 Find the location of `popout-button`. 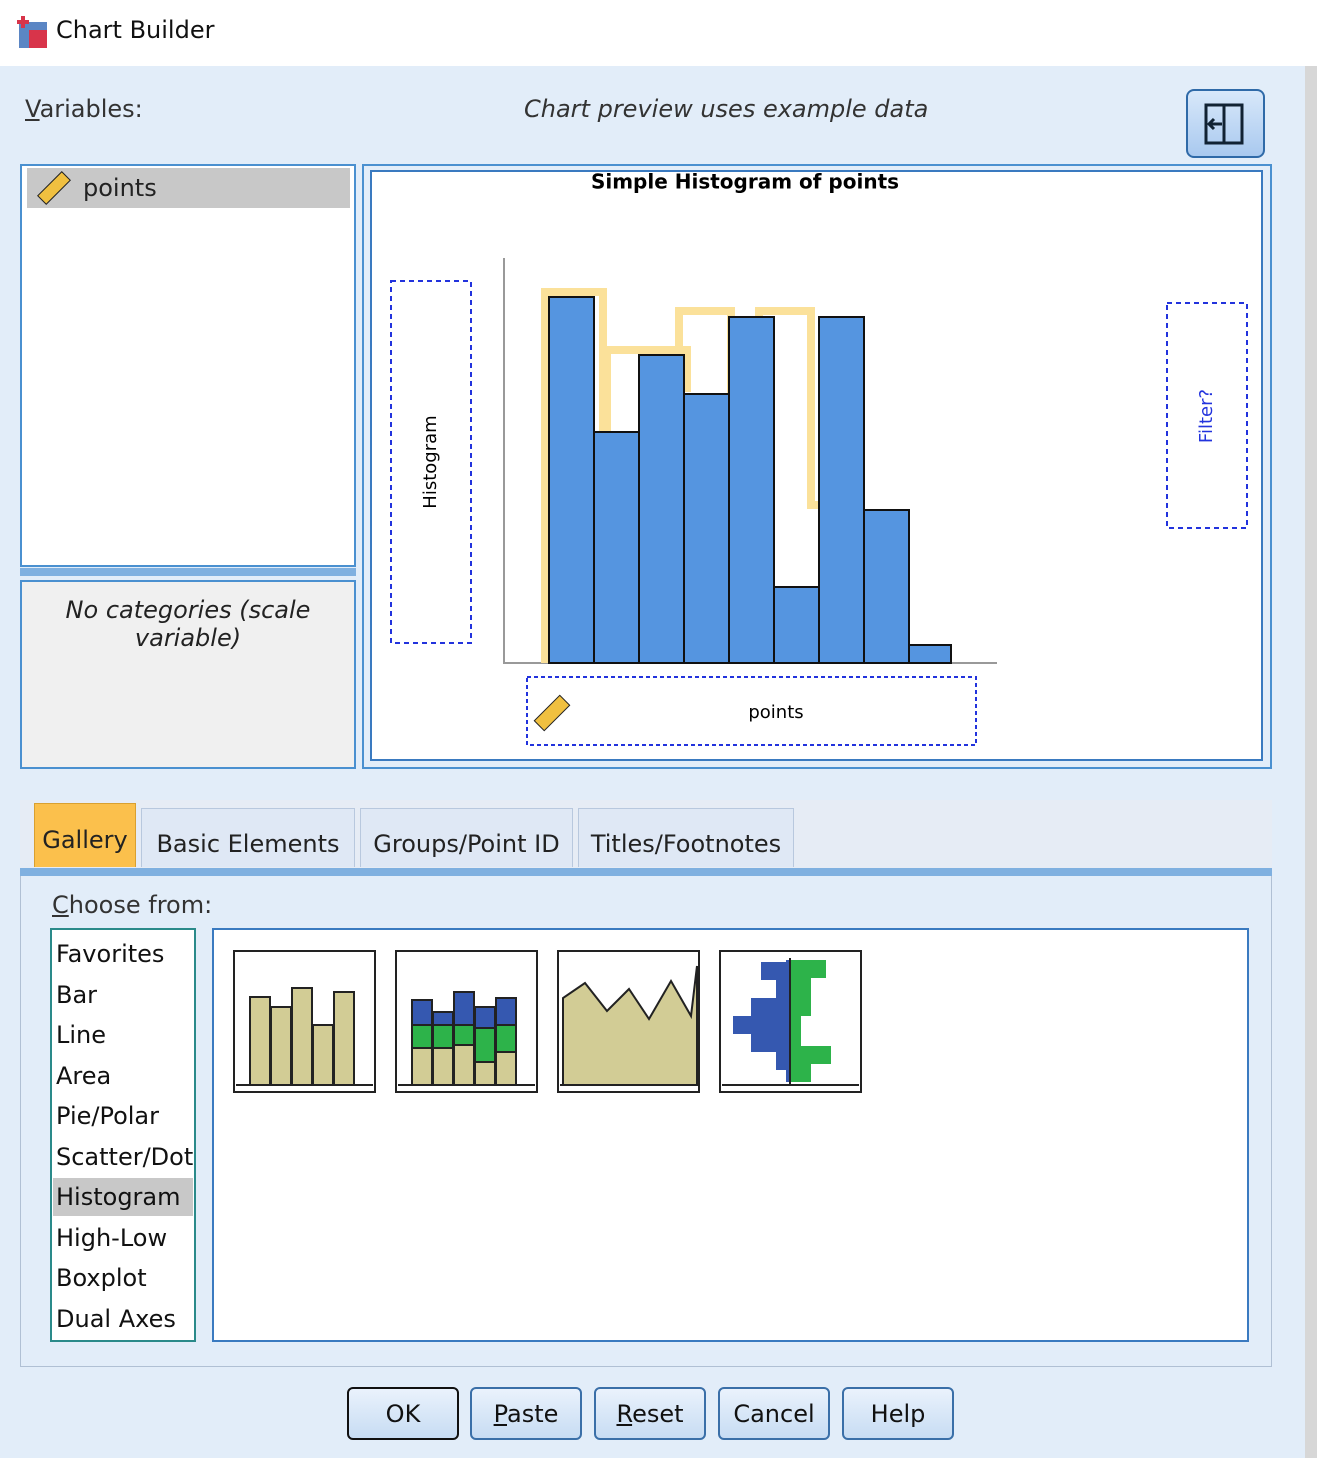

popout-button is located at coordinates (1225, 123).